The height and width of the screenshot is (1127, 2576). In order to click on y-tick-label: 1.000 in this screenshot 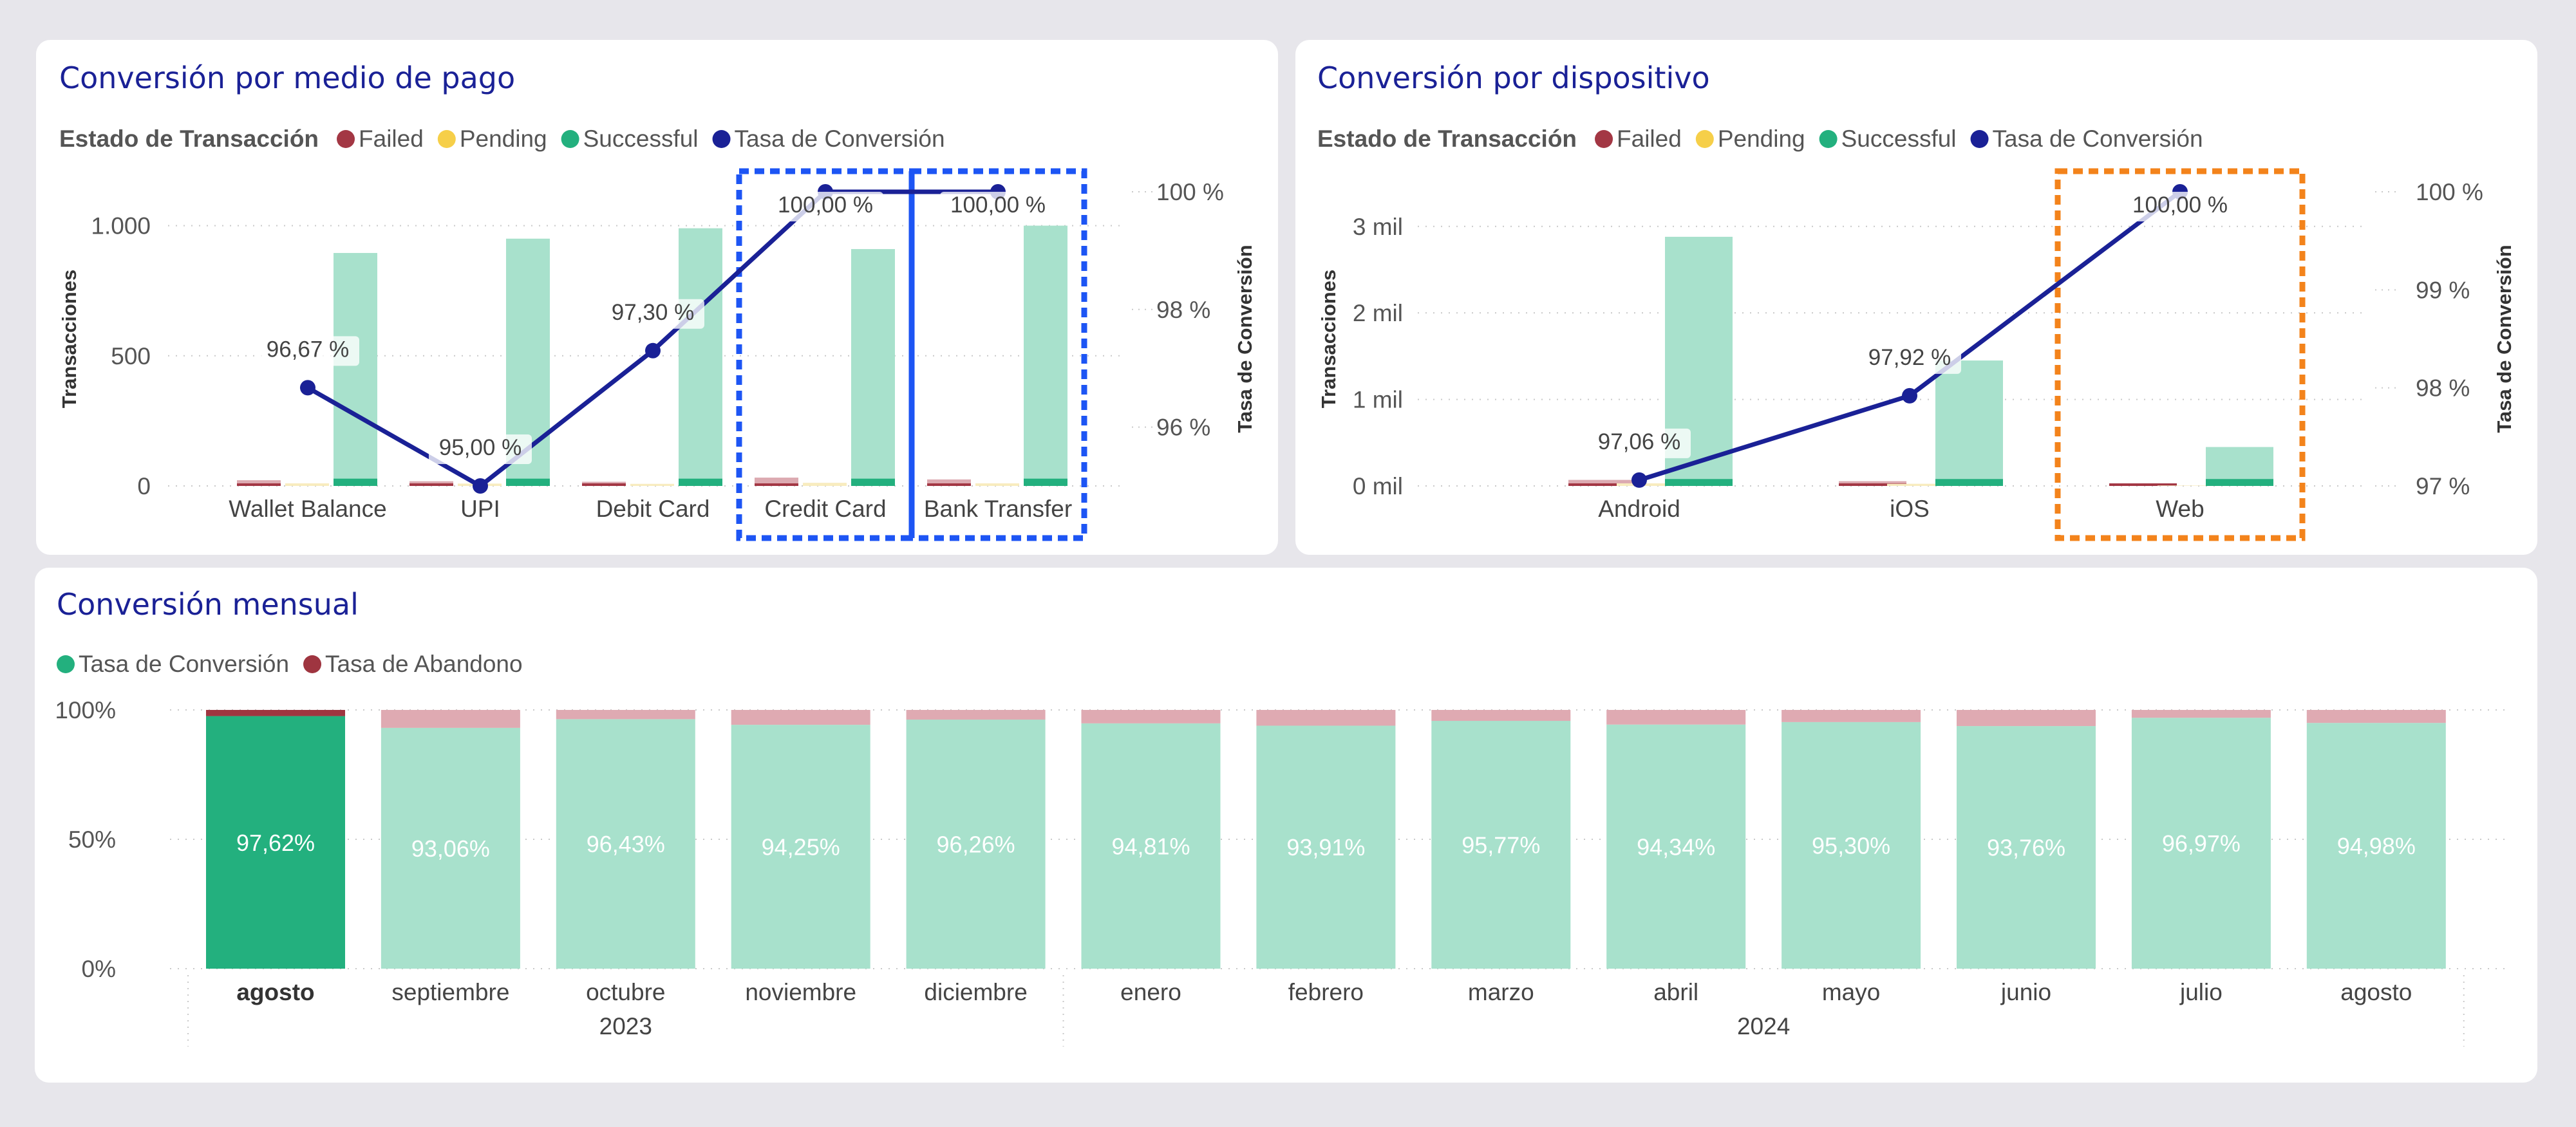, I will do `click(121, 226)`.